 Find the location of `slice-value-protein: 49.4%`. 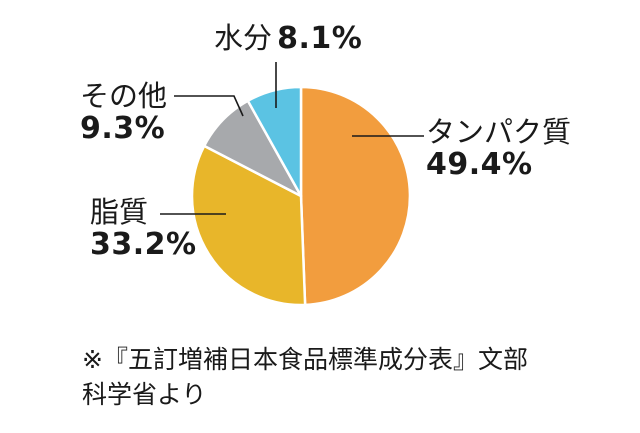

slice-value-protein: 49.4% is located at coordinates (479, 165).